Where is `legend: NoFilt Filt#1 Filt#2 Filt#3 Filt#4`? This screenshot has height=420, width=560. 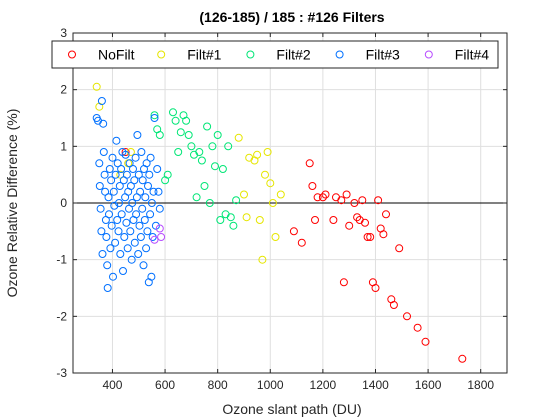 legend: NoFilt Filt#1 Filt#2 Filt#3 Filt#4 is located at coordinates (275, 54).